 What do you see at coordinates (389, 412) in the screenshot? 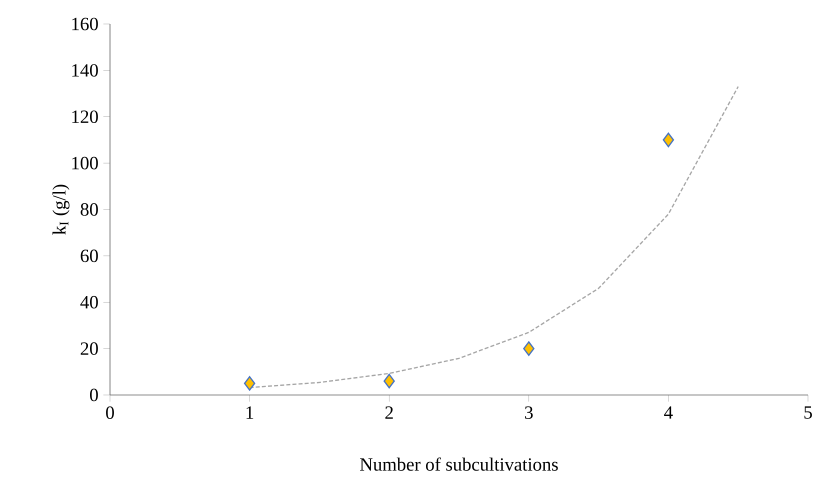
I see `x-tick-label: 2` at bounding box center [389, 412].